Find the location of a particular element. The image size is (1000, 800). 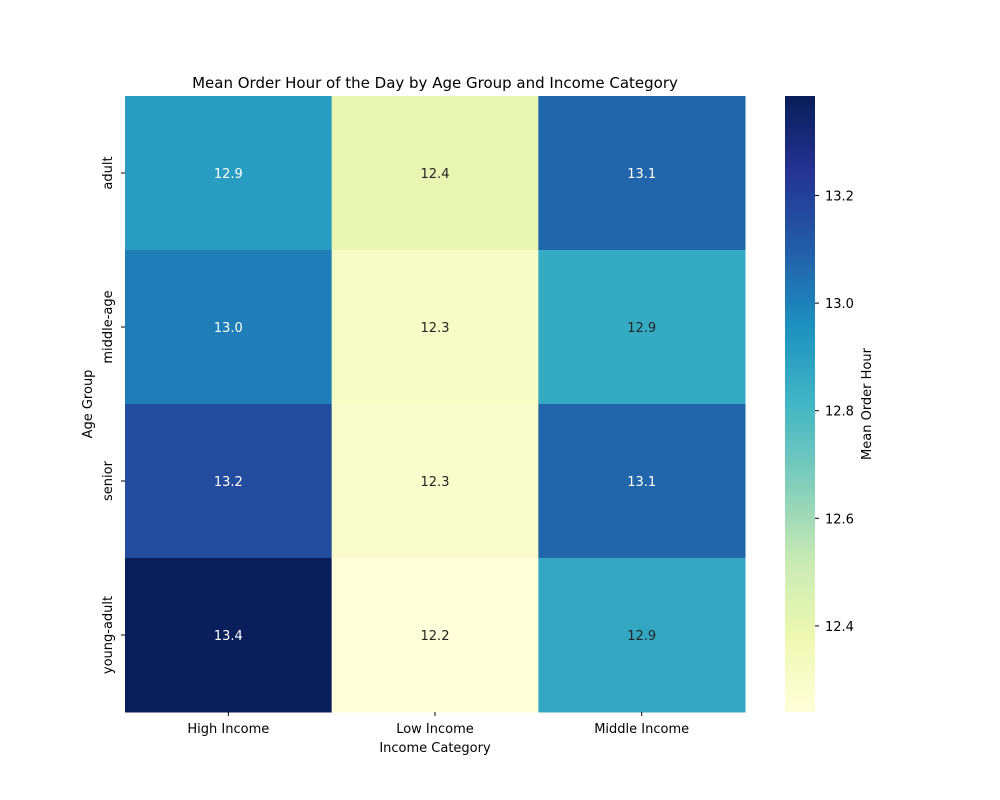

colorbar-tick-label: 13.0 is located at coordinates (839, 304).